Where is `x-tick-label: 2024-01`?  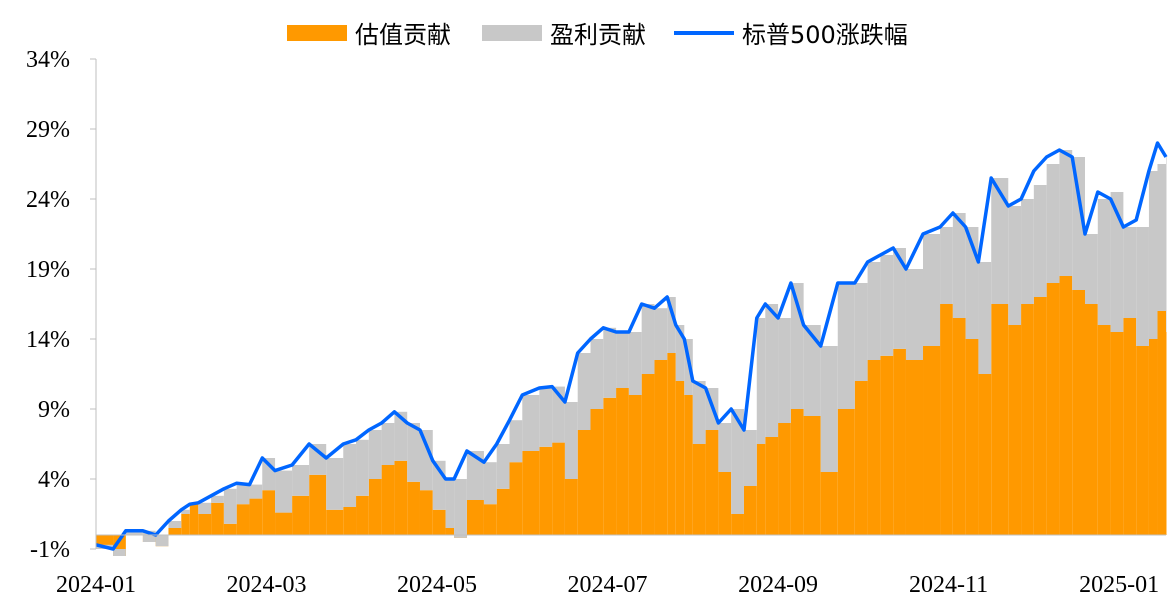
x-tick-label: 2024-01 is located at coordinates (96, 585).